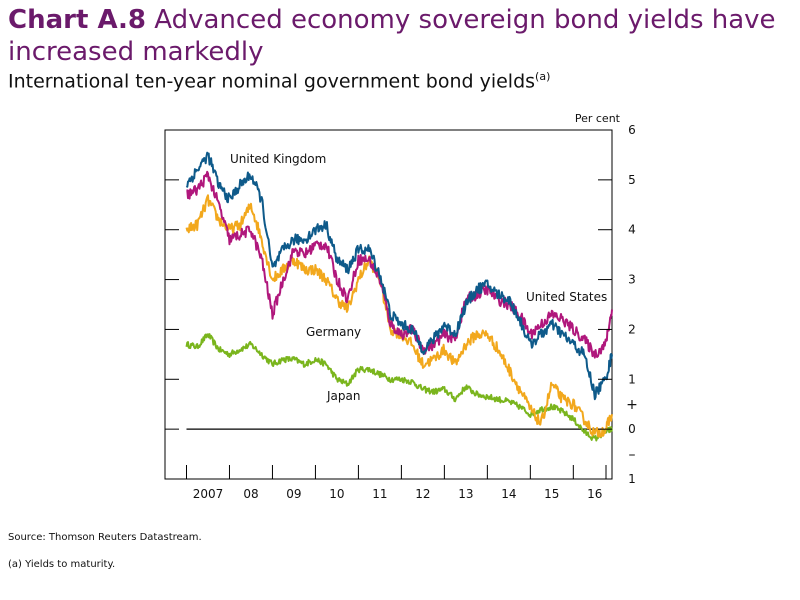  What do you see at coordinates (632, 180) in the screenshot?
I see `y-tick-label: 5` at bounding box center [632, 180].